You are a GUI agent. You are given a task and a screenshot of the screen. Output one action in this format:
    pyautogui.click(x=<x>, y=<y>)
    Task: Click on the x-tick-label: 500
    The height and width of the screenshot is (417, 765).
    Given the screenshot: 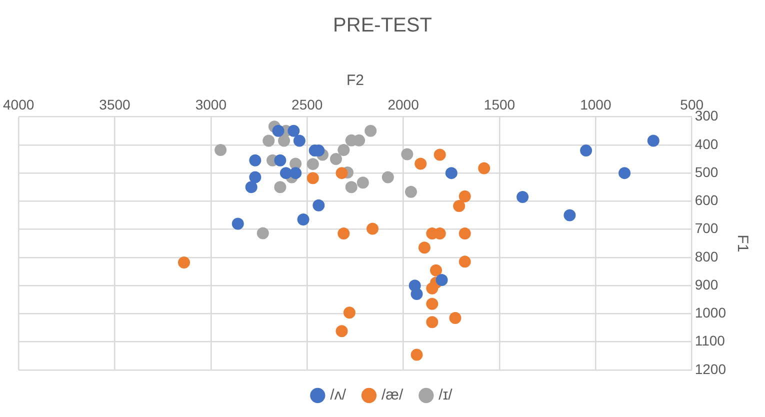 What is the action you would take?
    pyautogui.click(x=692, y=104)
    